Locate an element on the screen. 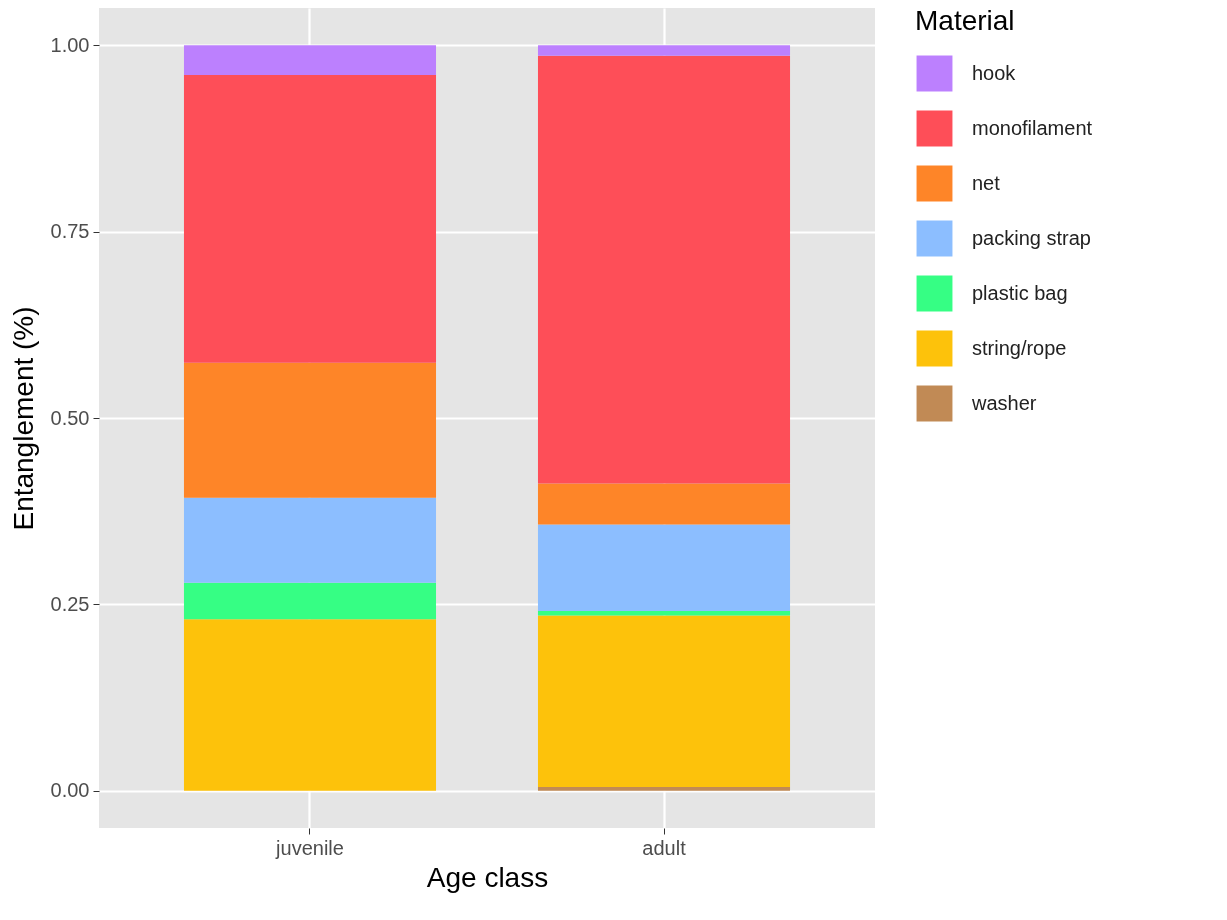 This screenshot has height=920, width=1227. legend-title: Material is located at coordinates (965, 20).